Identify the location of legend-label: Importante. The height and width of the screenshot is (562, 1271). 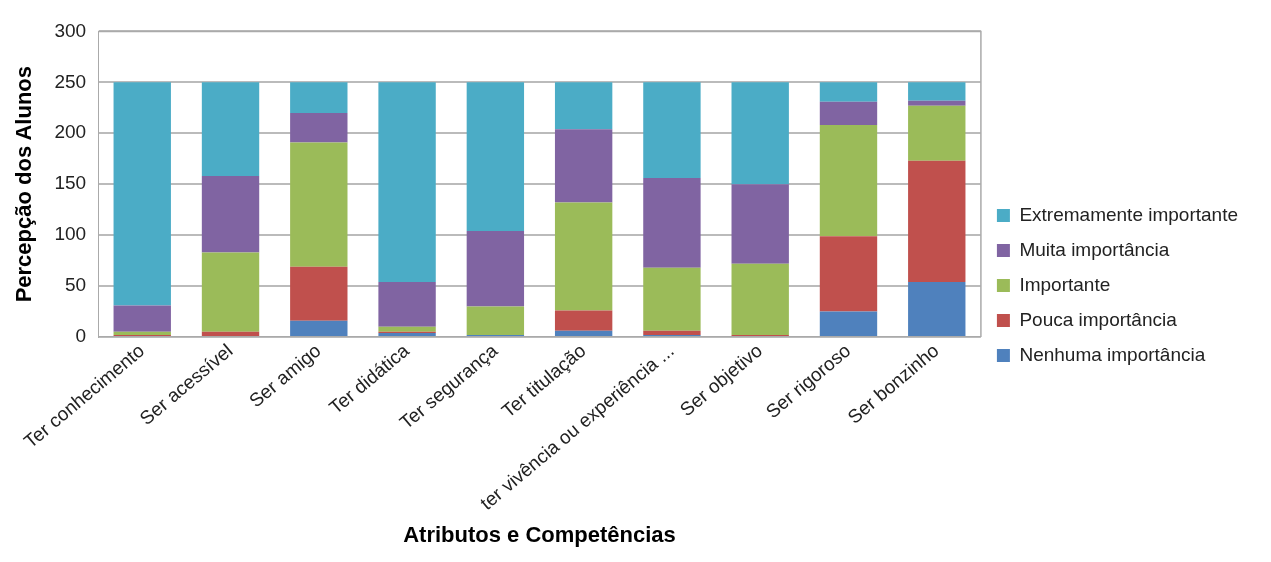
(1065, 284).